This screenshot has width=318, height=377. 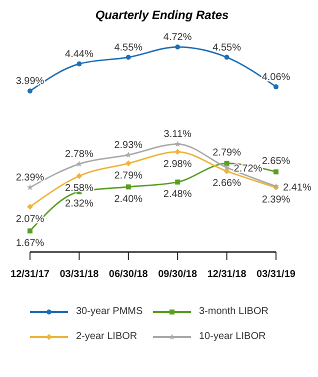 What do you see at coordinates (178, 134) in the screenshot?
I see `data-label: 3.11%` at bounding box center [178, 134].